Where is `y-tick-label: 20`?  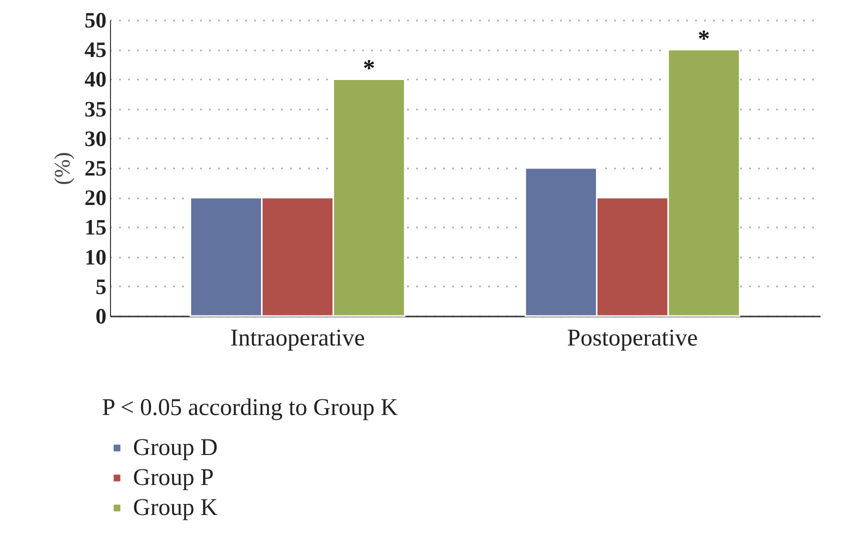
y-tick-label: 20 is located at coordinates (95, 197).